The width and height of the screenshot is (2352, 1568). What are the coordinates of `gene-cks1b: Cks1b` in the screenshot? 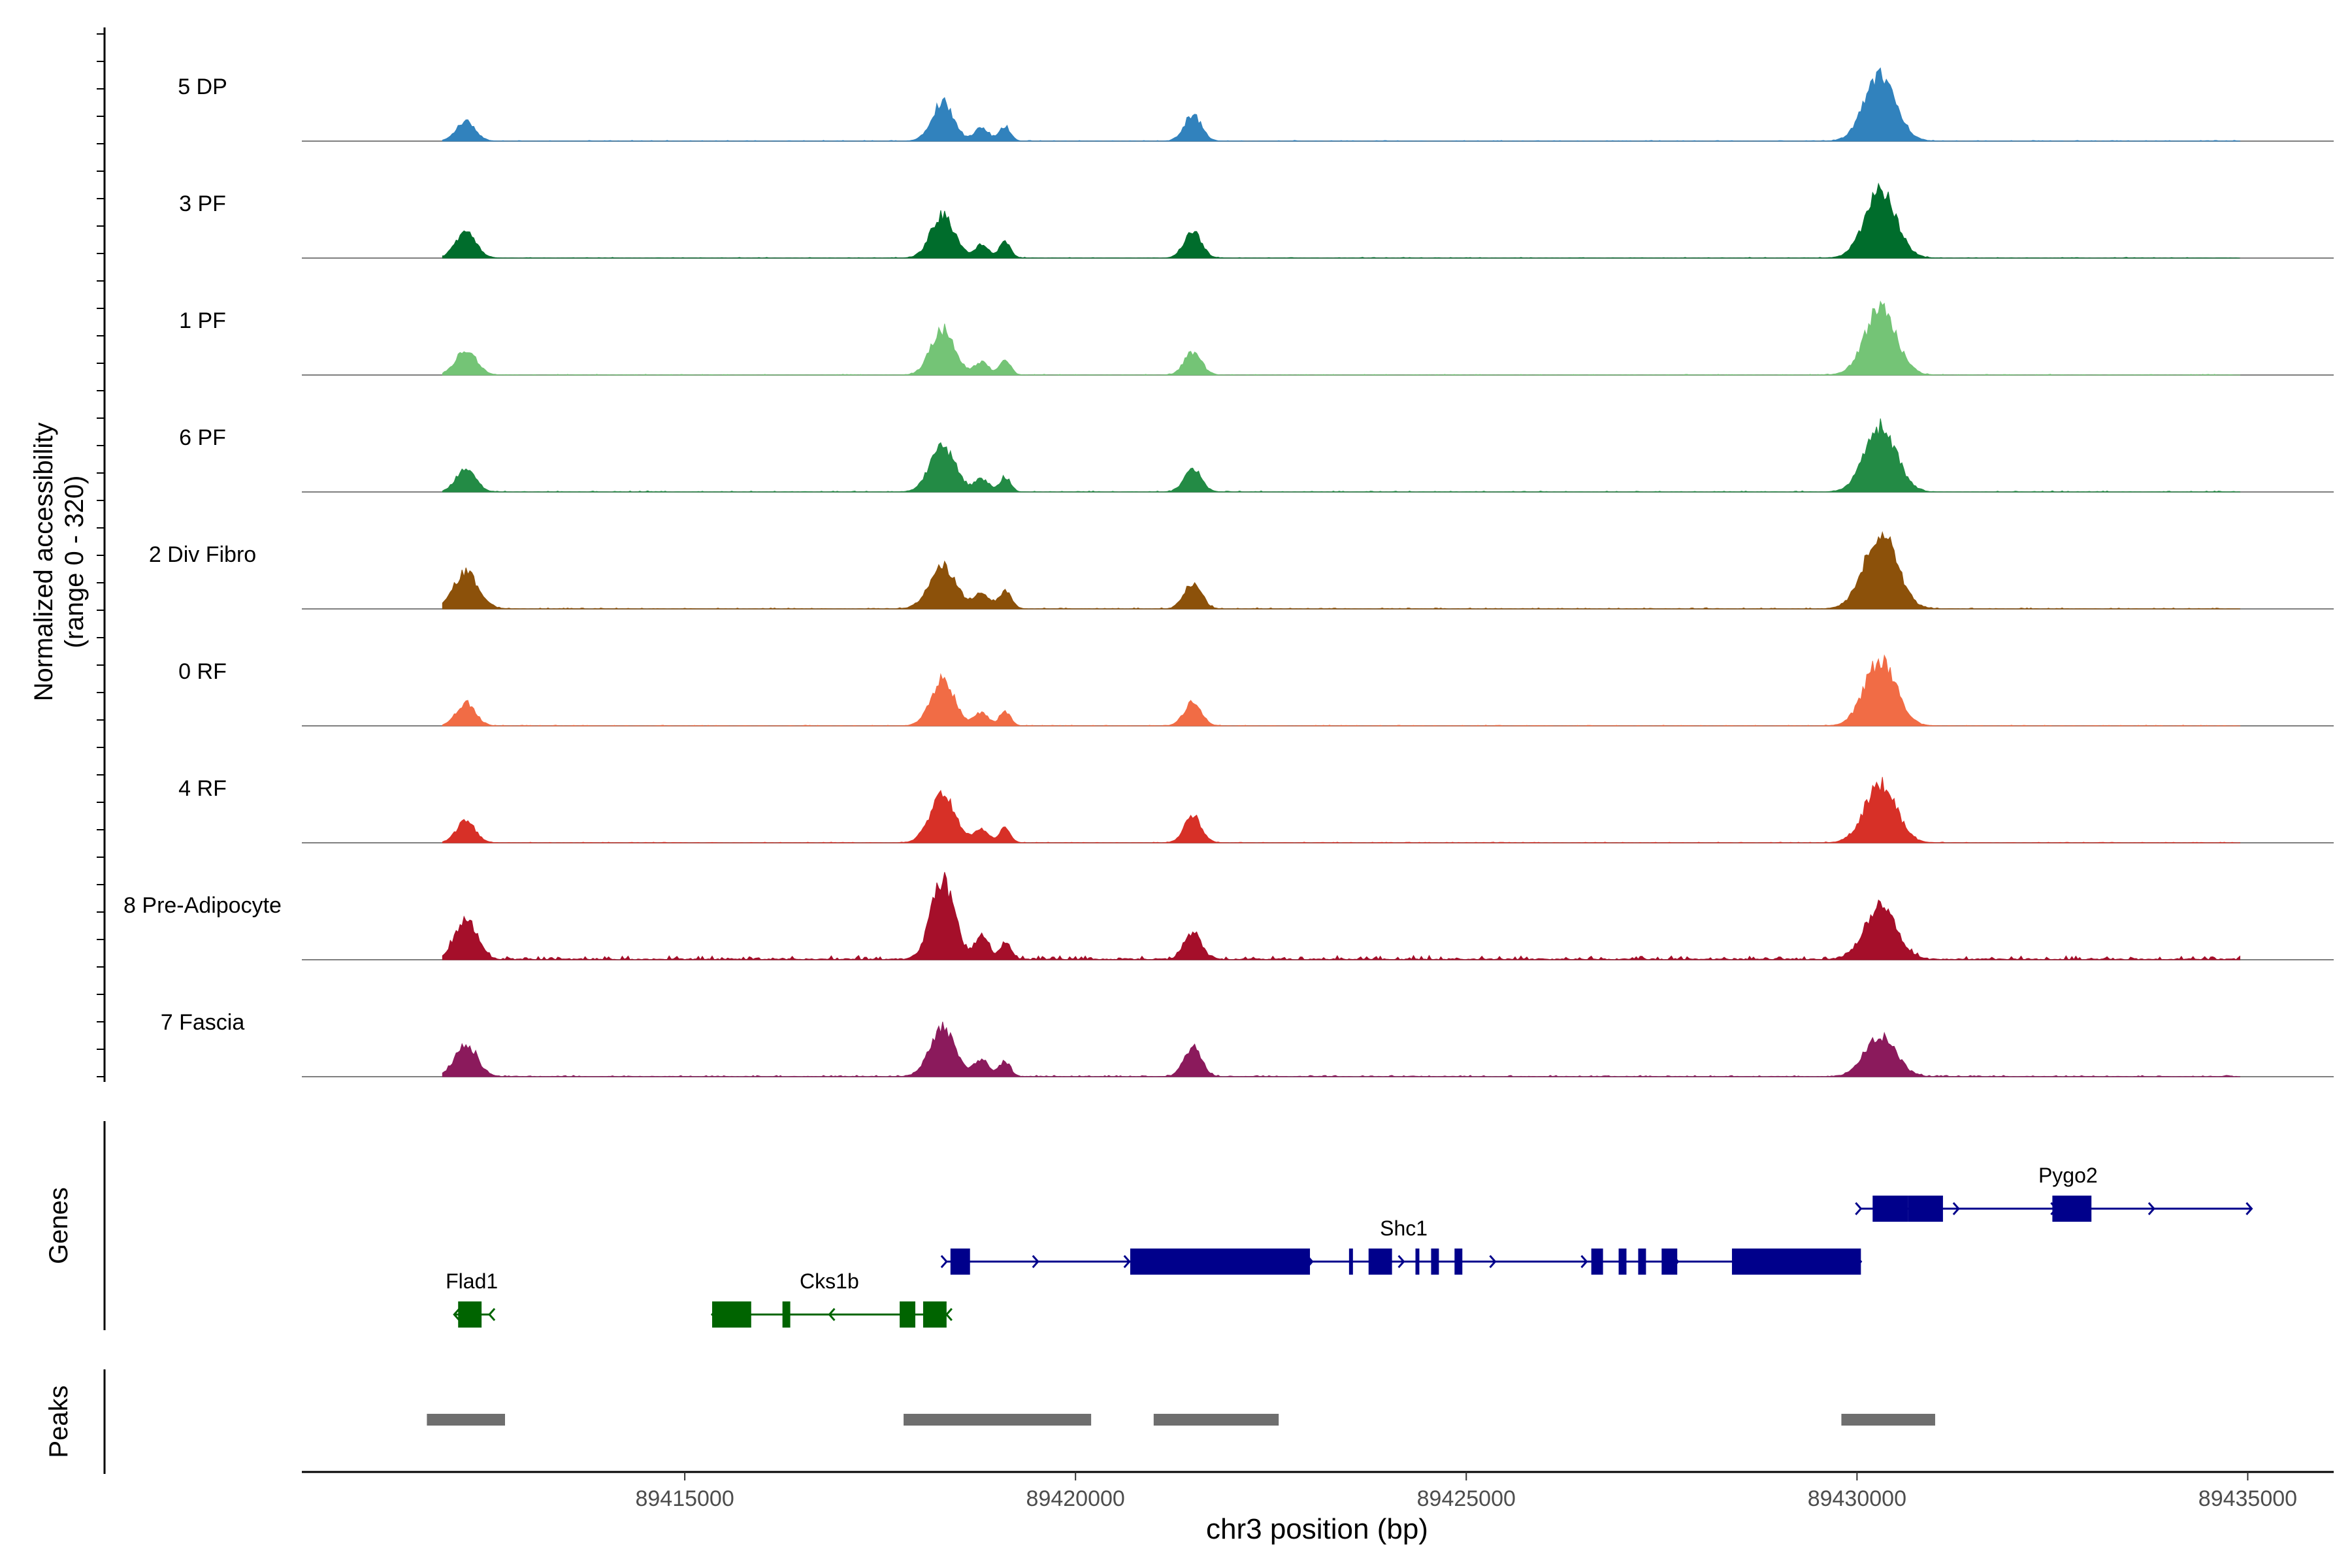 It's located at (831, 1298).